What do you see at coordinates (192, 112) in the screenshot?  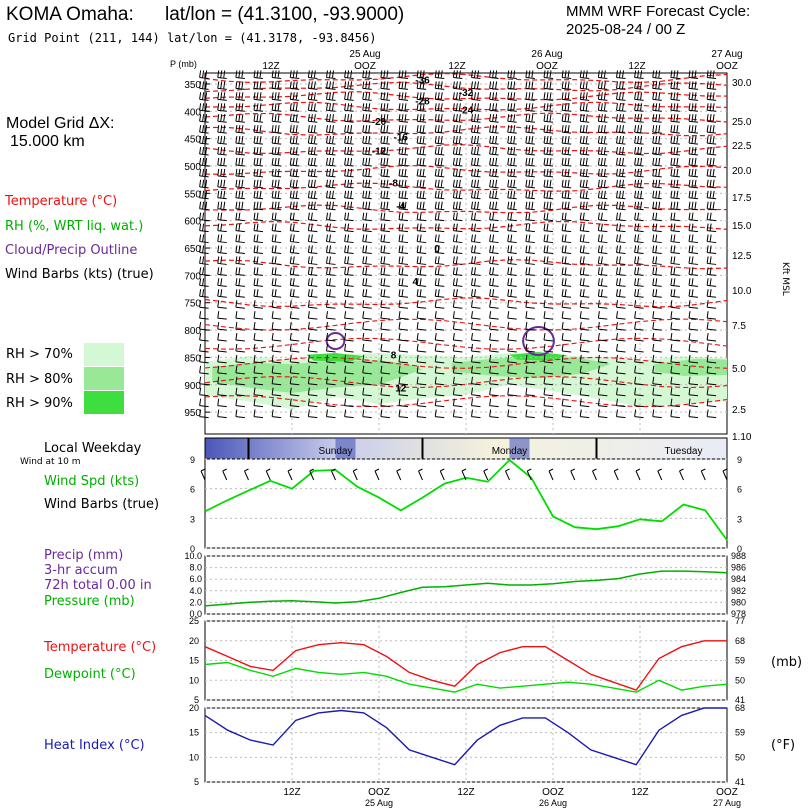 I see `pressure-tick-400: 400` at bounding box center [192, 112].